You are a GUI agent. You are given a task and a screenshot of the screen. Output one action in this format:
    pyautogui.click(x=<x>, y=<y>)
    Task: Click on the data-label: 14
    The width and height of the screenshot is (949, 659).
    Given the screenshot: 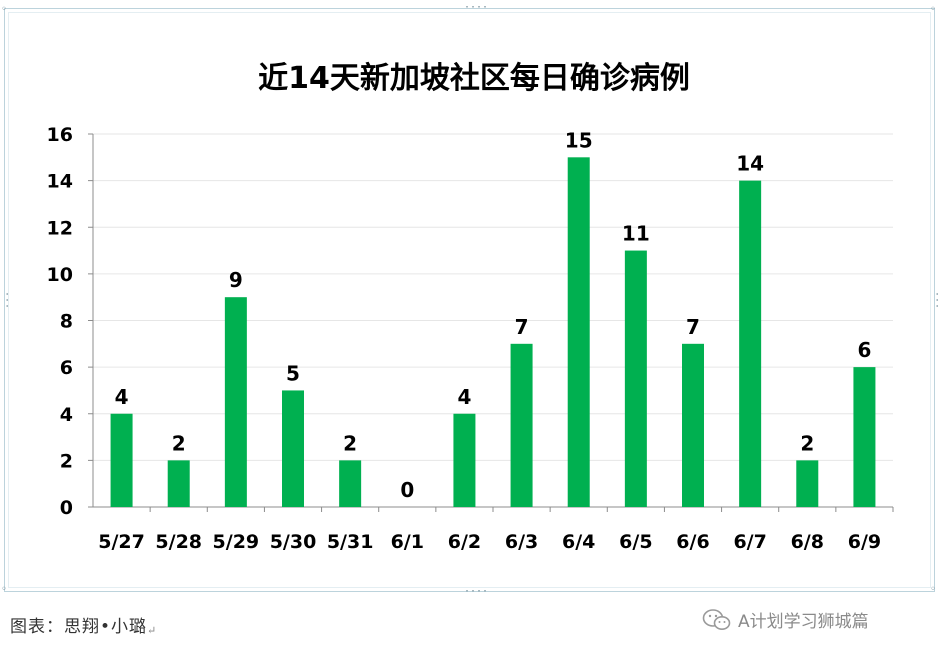 What is the action you would take?
    pyautogui.click(x=750, y=164)
    